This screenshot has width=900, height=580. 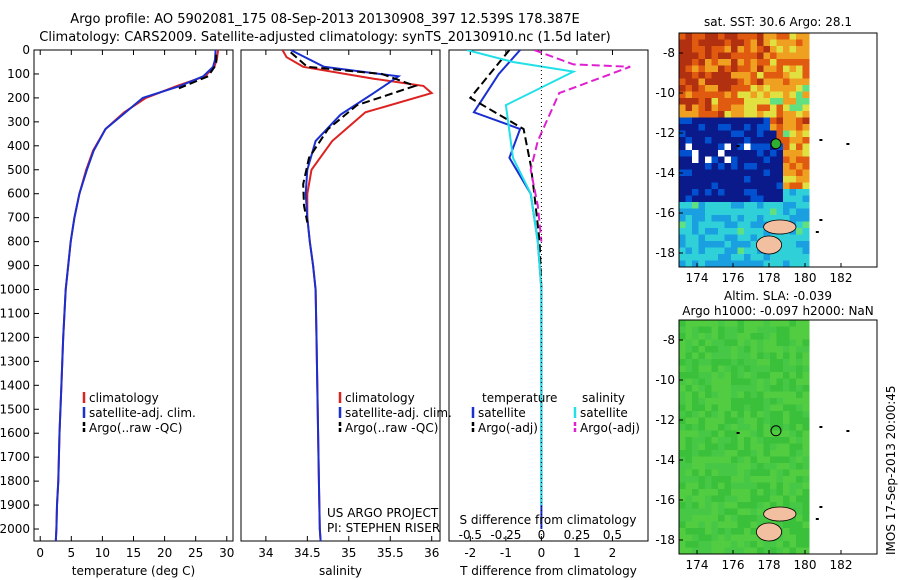 What do you see at coordinates (18, 146) in the screenshot?
I see `temperature-ytick-label: 400` at bounding box center [18, 146].